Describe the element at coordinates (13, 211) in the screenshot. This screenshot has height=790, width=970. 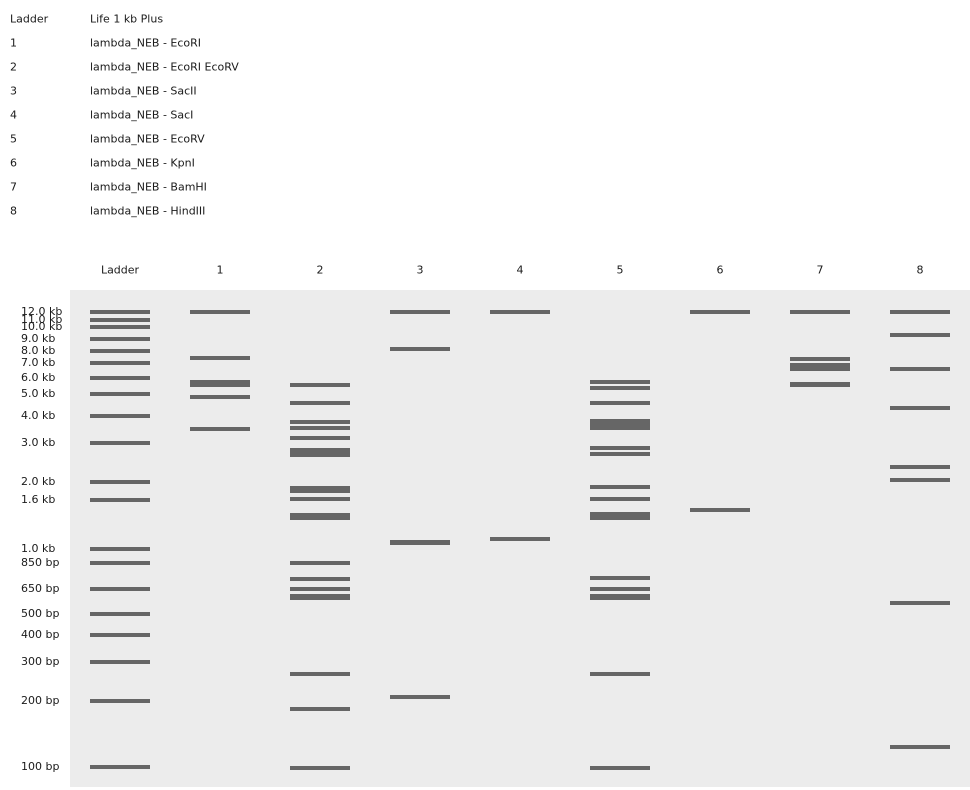
I see `legend-lane-id: 8` at that location.